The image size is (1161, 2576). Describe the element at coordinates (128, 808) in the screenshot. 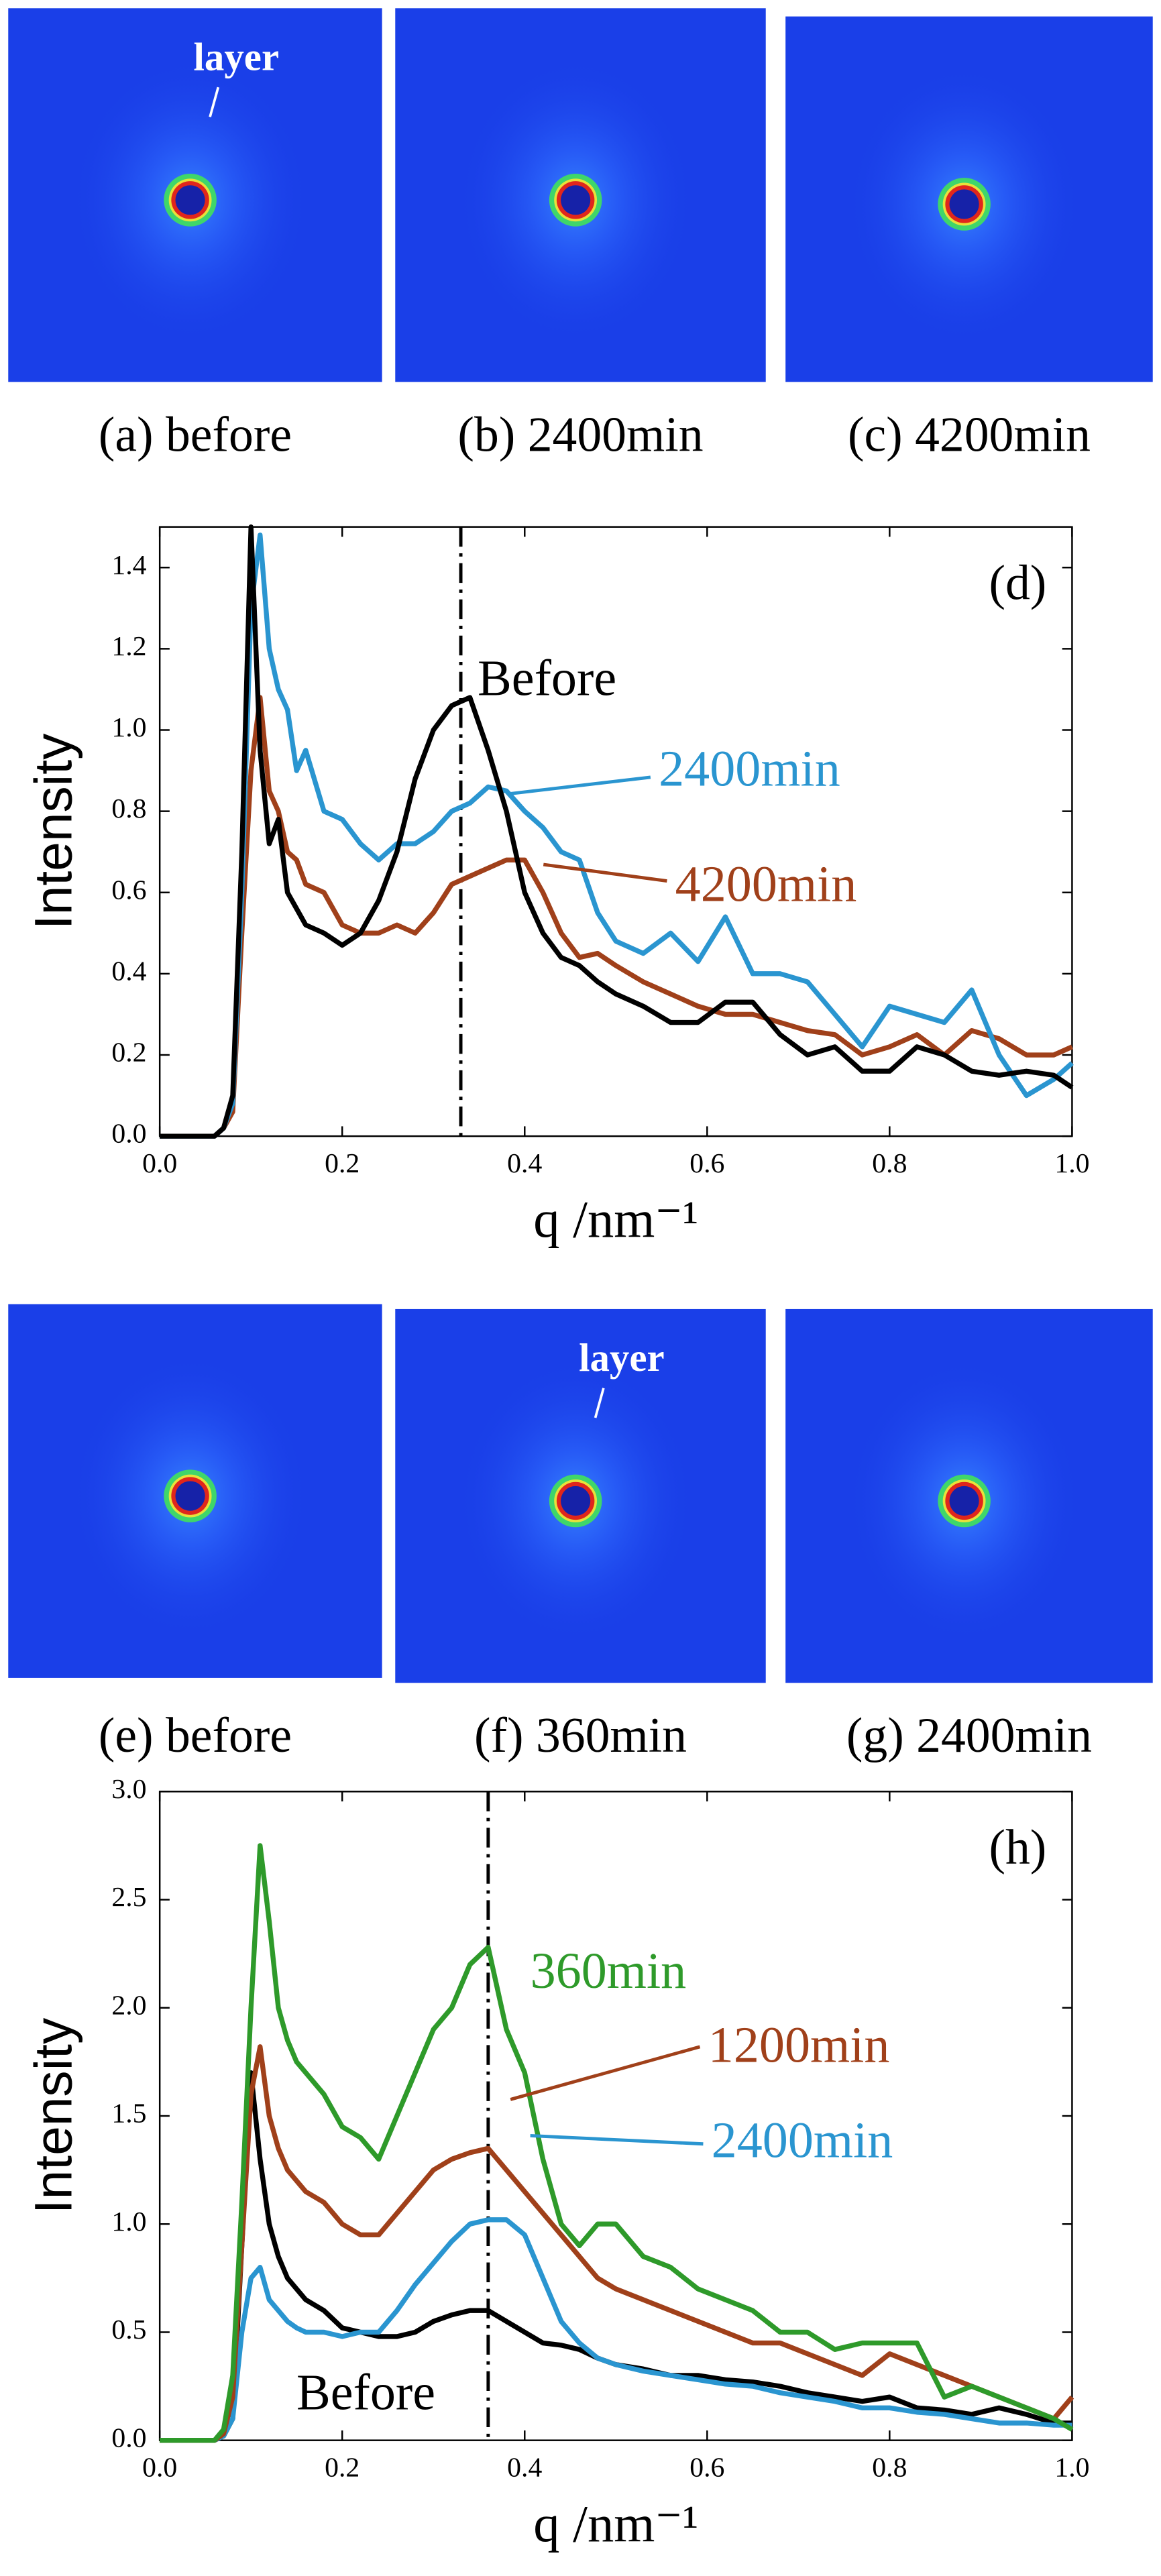

I see `y-tick-label: 0.8` at that location.